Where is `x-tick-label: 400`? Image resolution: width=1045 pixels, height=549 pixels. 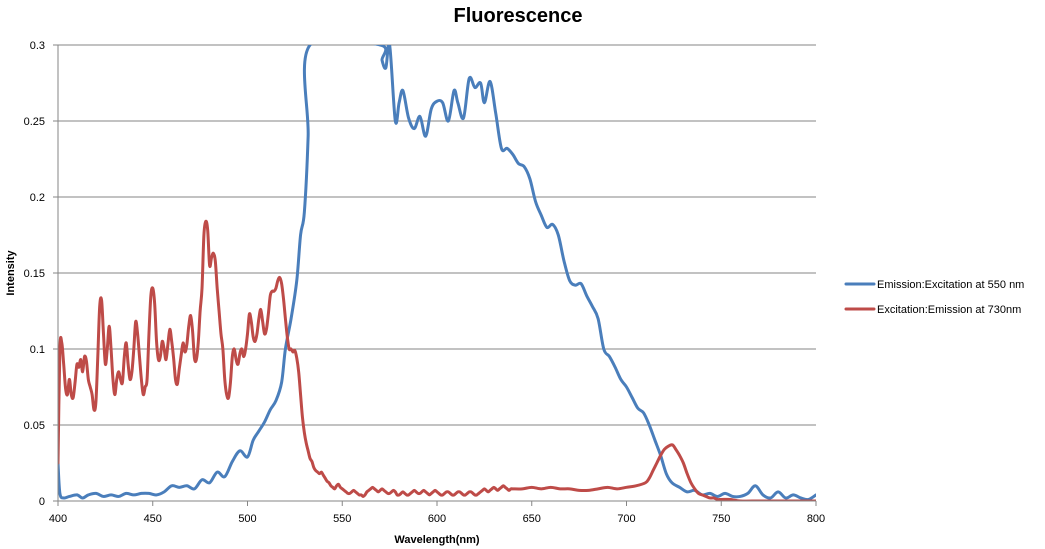 x-tick-label: 400 is located at coordinates (58, 519).